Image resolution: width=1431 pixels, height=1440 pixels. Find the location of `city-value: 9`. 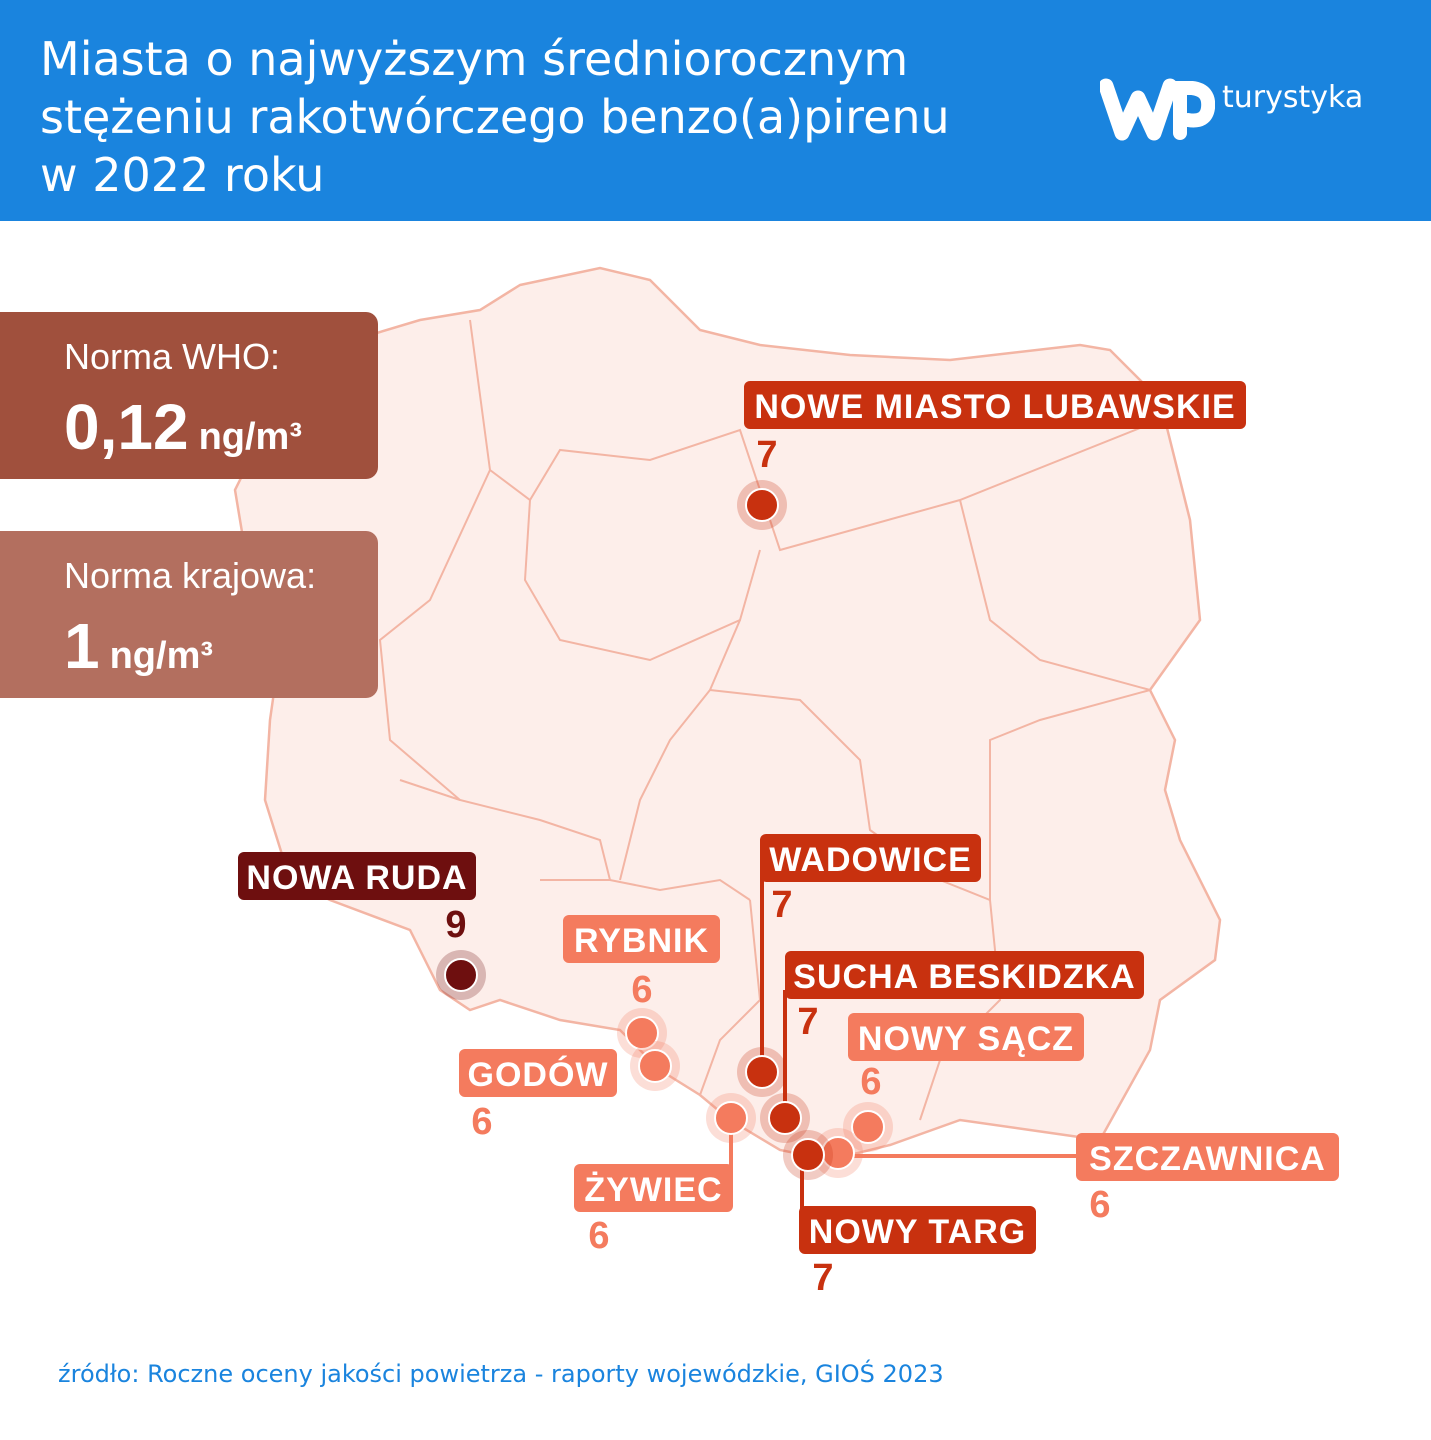

city-value: 9 is located at coordinates (455, 925).